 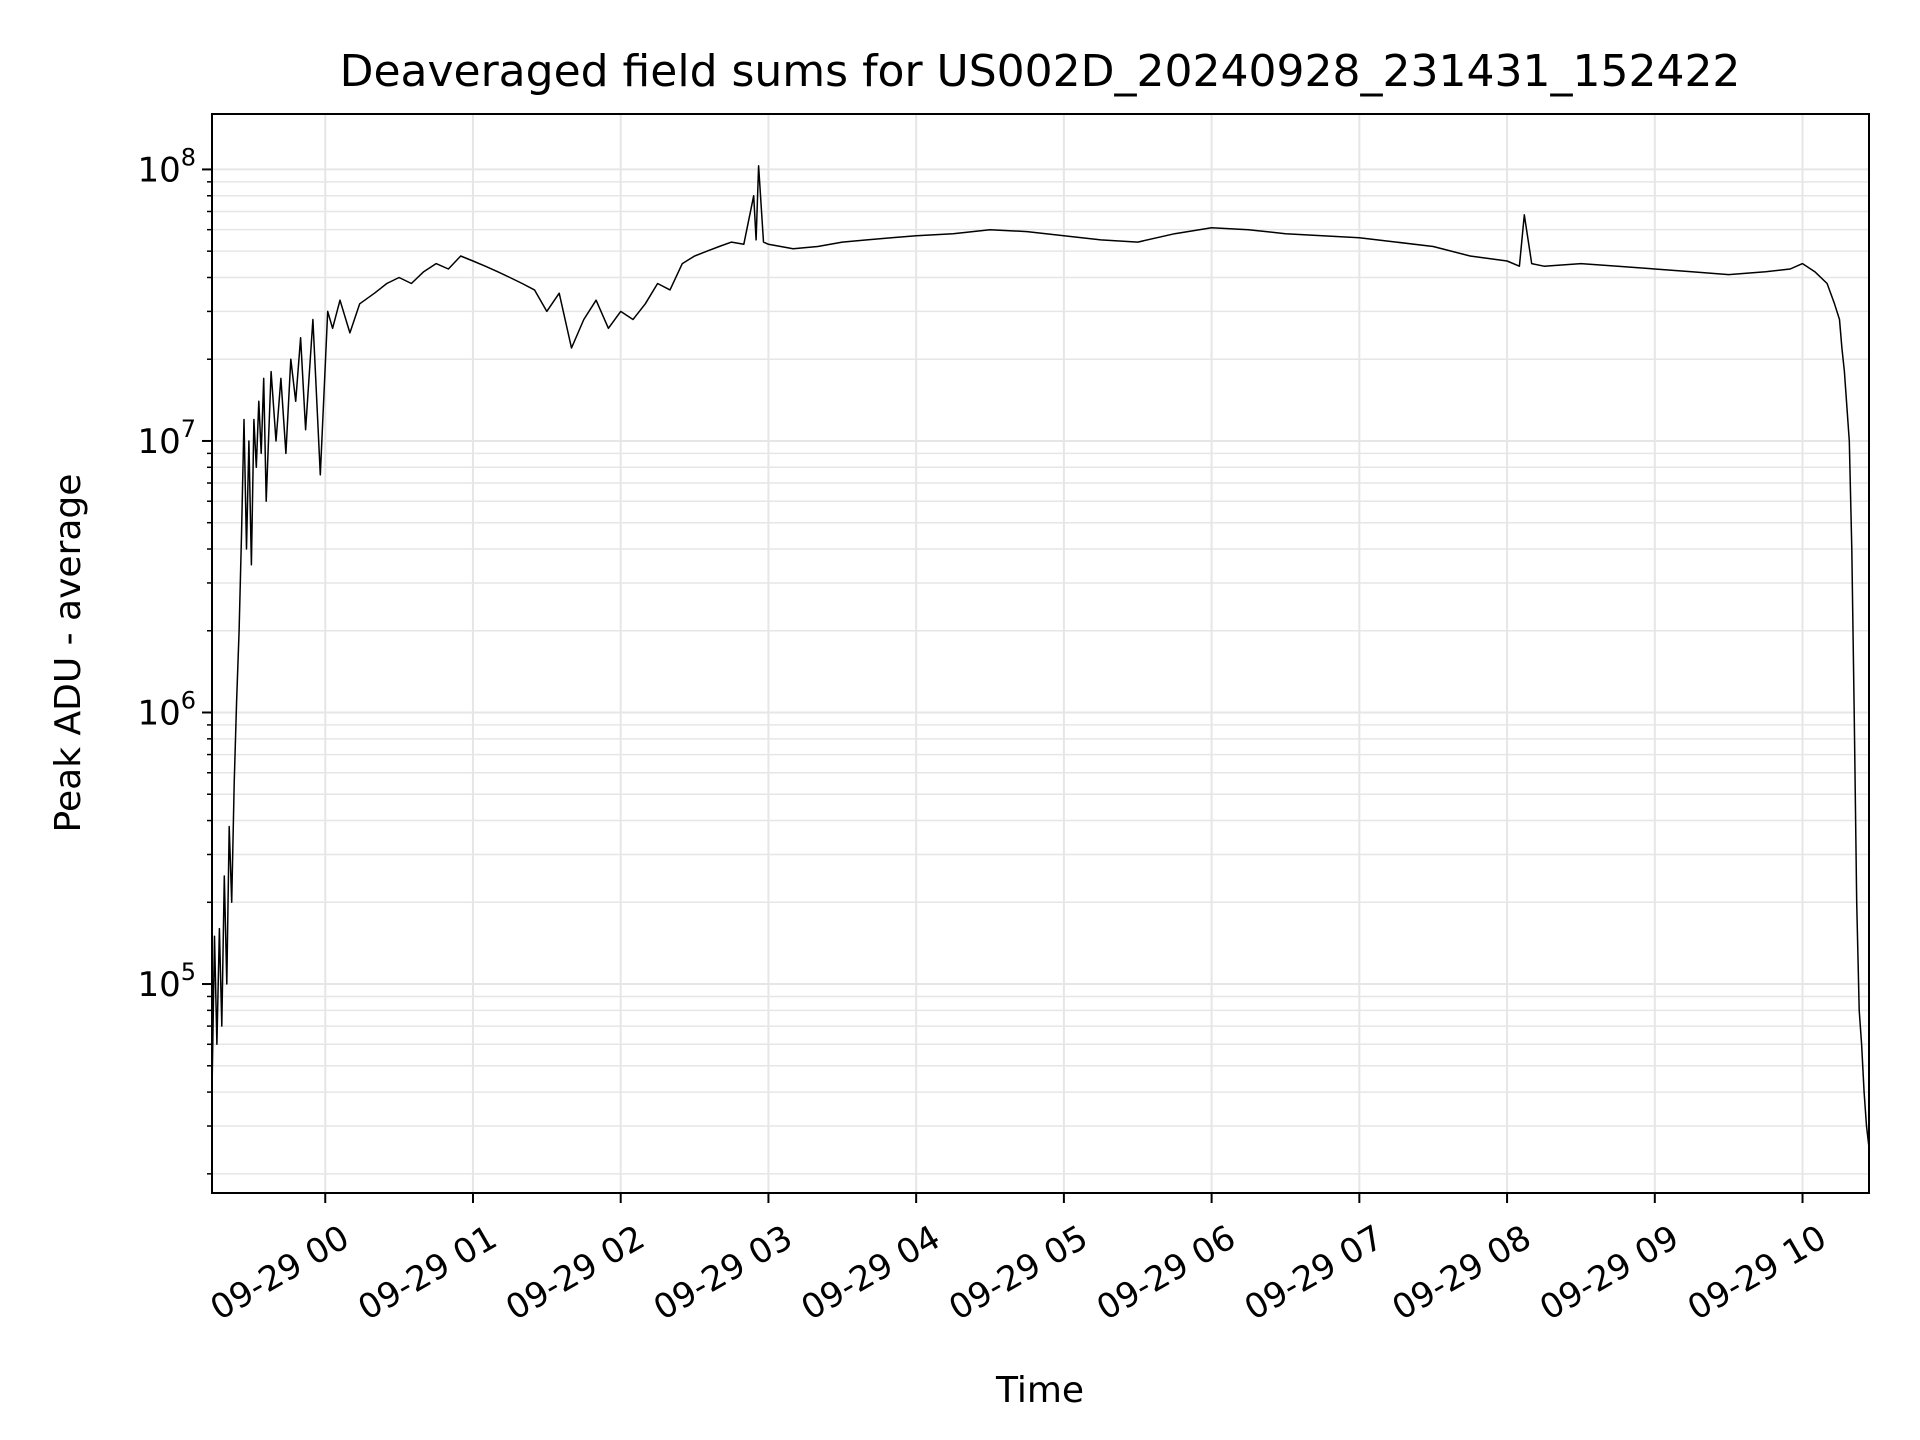 What do you see at coordinates (166, 981) in the screenshot?
I see `y-tick-label: 10⁵` at bounding box center [166, 981].